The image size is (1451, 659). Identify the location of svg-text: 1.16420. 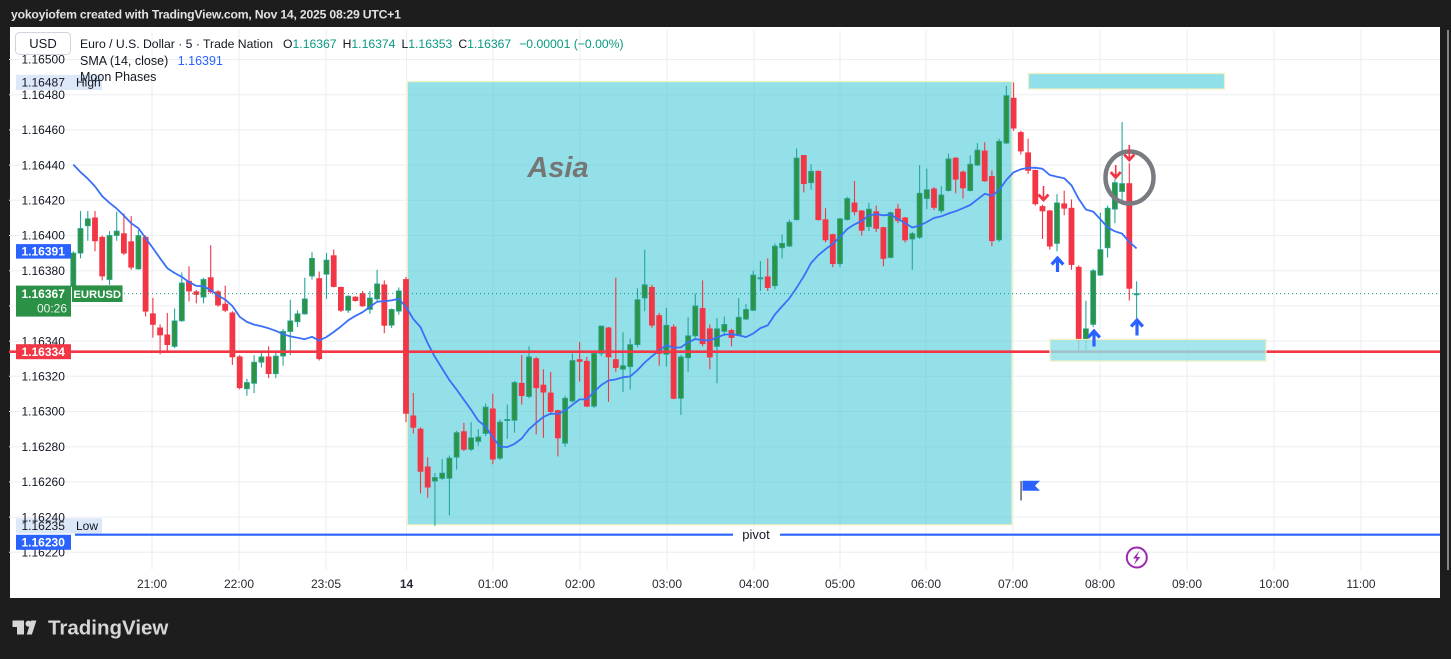
(44, 201).